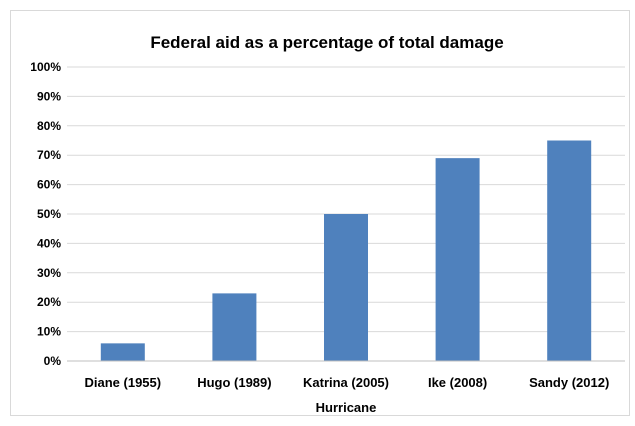 This screenshot has width=635, height=426. What do you see at coordinates (49, 302) in the screenshot?
I see `y-tick-label: 20%` at bounding box center [49, 302].